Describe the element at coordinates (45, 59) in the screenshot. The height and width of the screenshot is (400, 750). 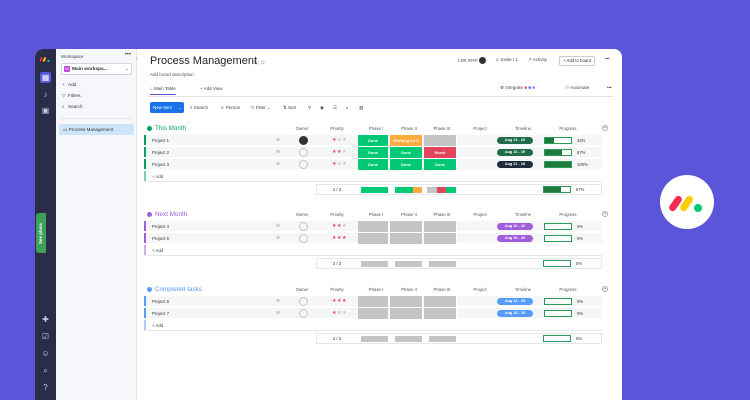
I see `monday-logo-icon` at that location.